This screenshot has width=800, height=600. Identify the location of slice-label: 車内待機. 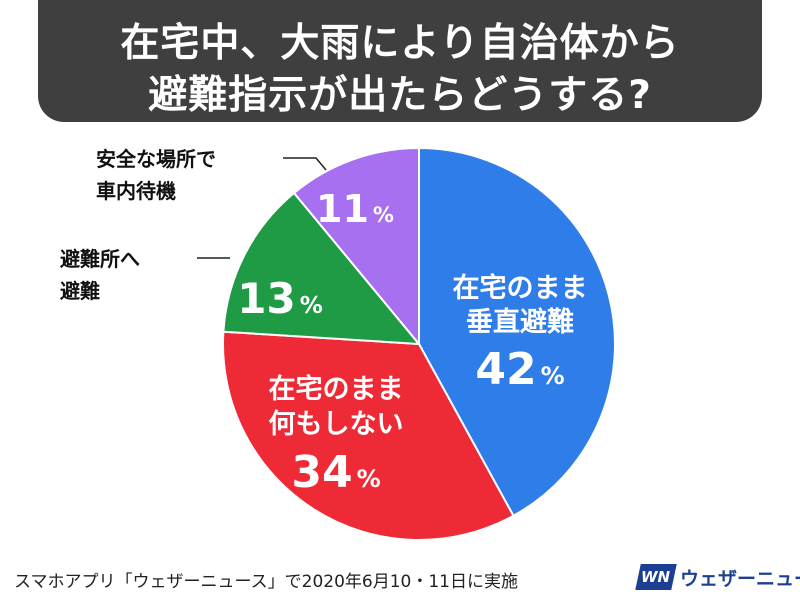
(136, 191).